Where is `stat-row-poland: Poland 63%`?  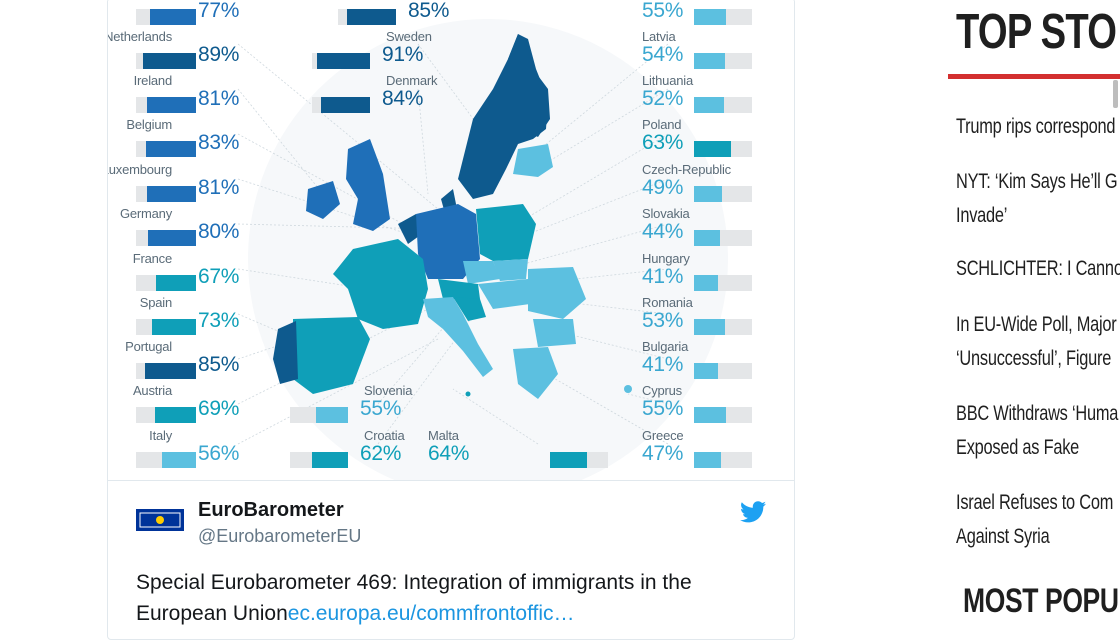
stat-row-poland: Poland 63% is located at coordinates (698, 139).